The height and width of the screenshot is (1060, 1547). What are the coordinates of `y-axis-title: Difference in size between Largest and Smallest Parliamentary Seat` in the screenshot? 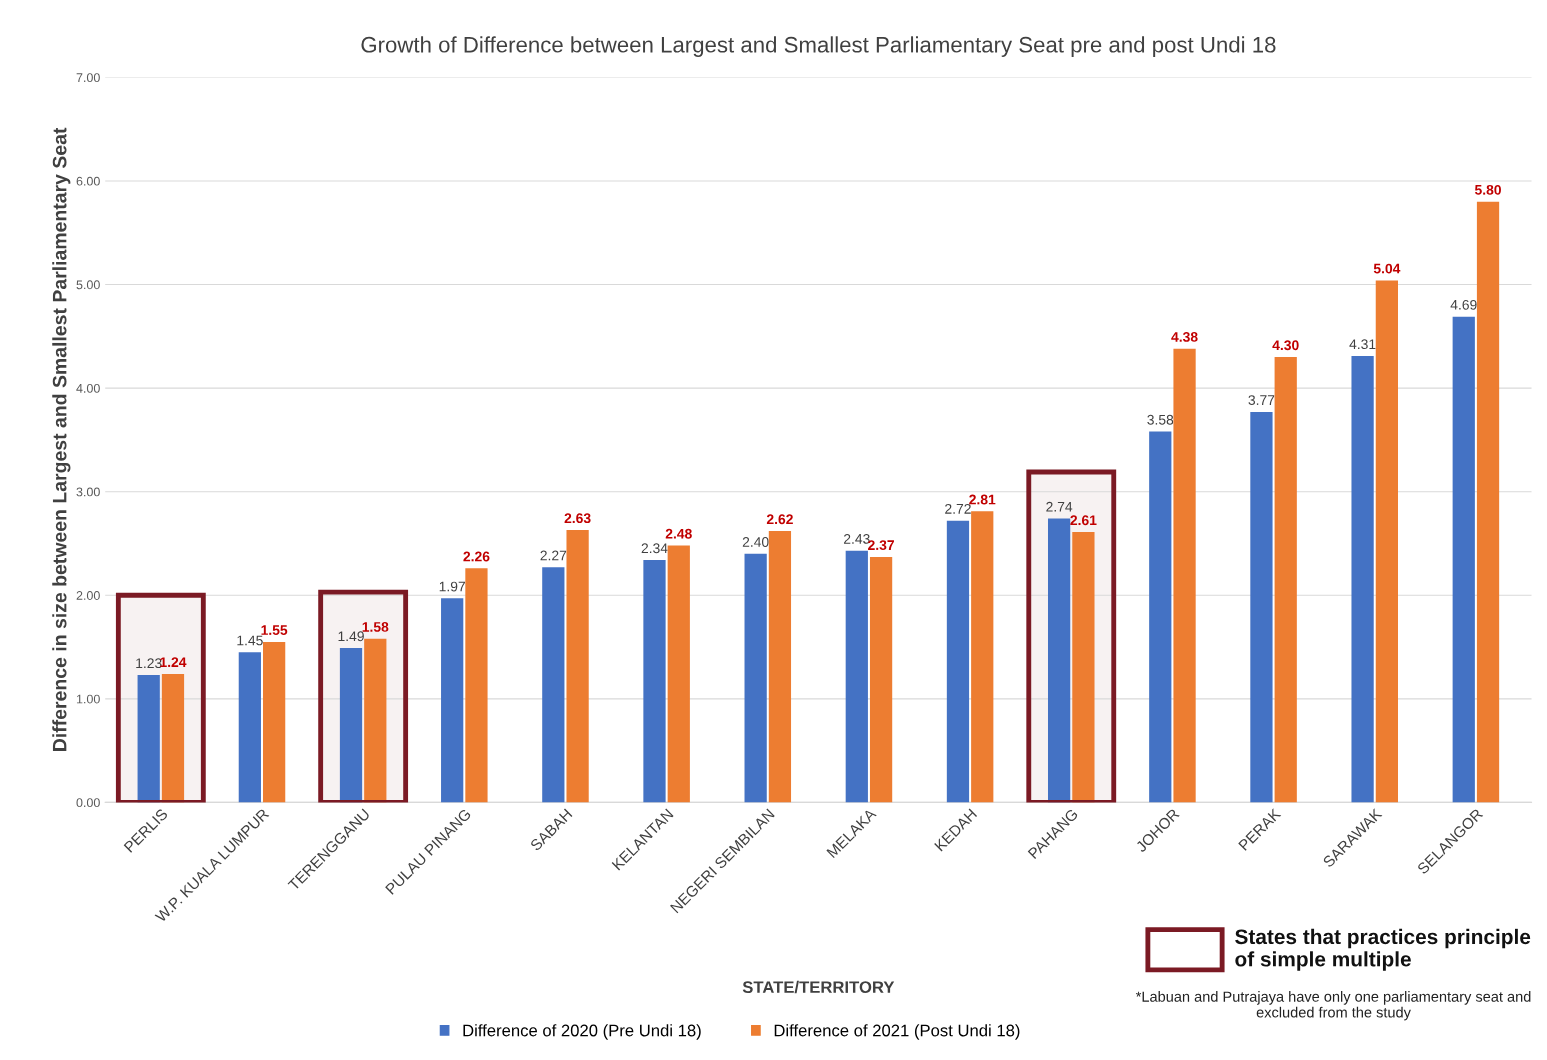 It's located at (61, 439).